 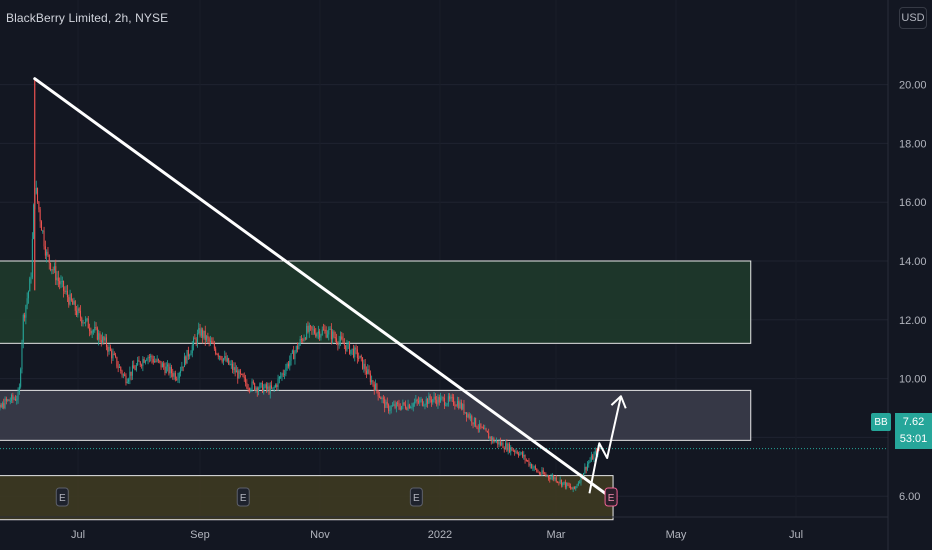 I want to click on zone-green, so click(x=376, y=302).